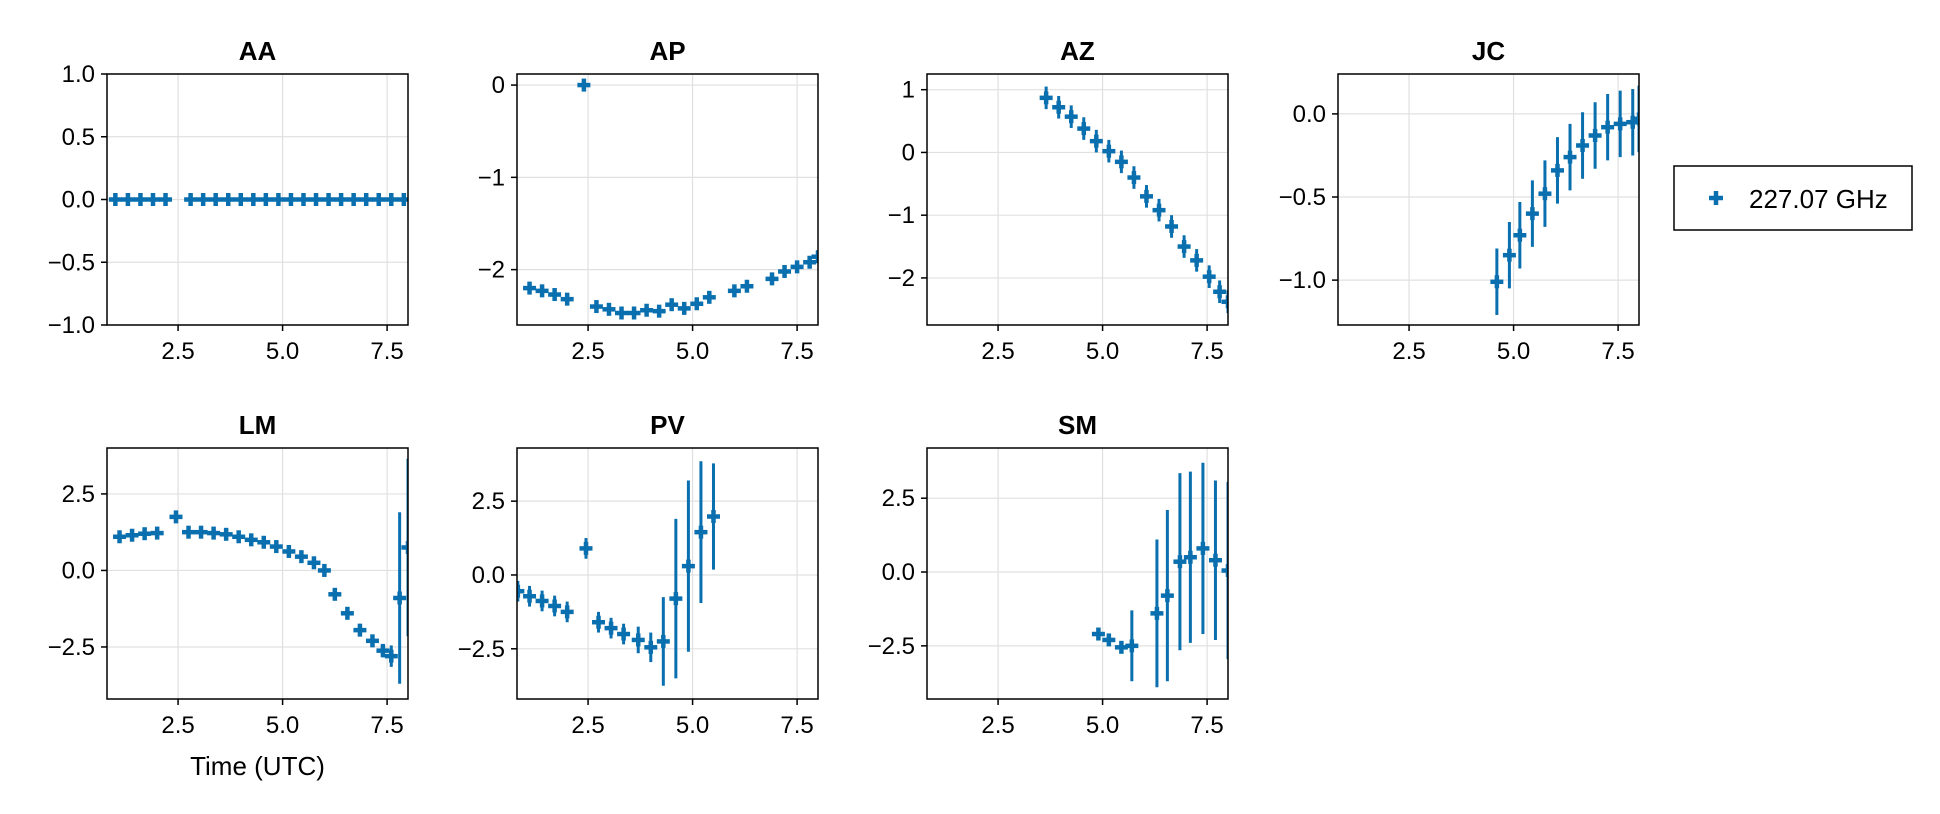  I want to click on xtick-label-az-2: 7.5, so click(1206, 351).